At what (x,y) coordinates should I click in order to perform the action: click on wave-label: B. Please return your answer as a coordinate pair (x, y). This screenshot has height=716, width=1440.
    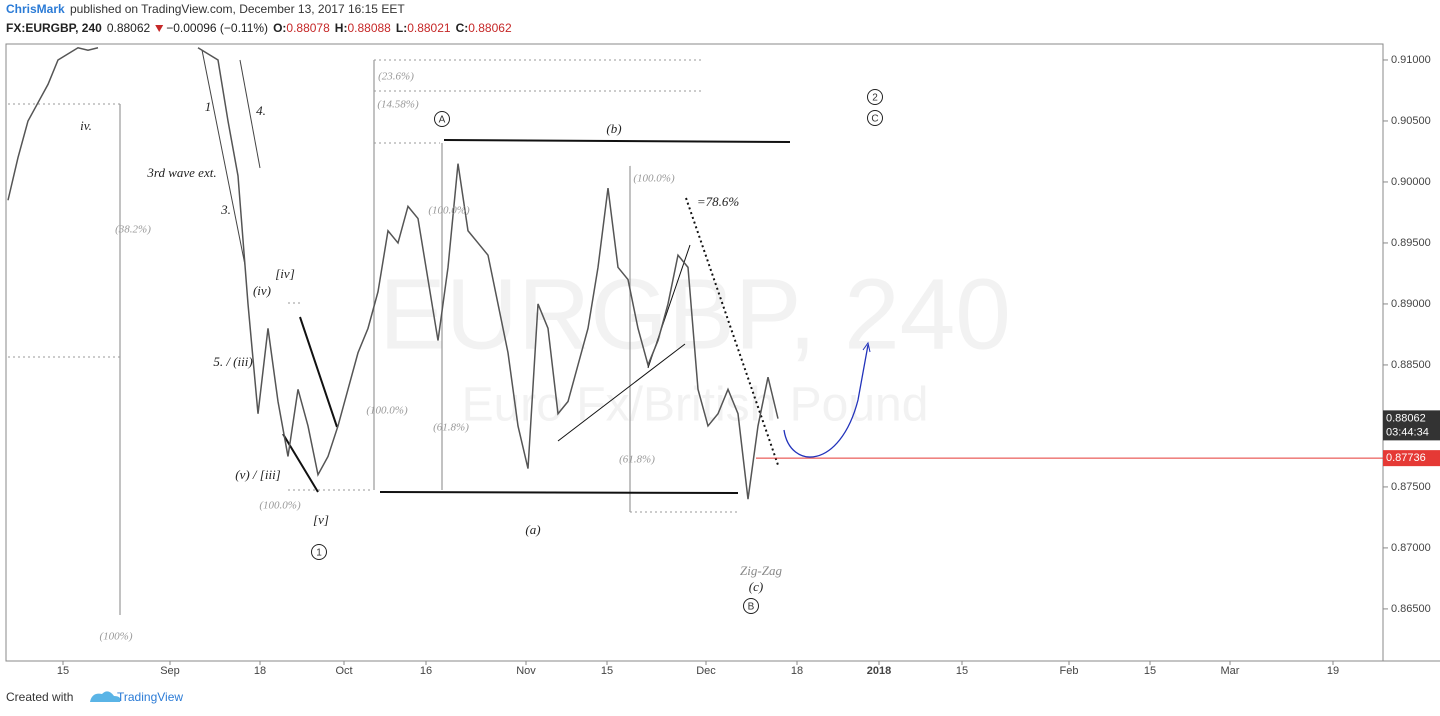
    Looking at the image, I should click on (751, 607).